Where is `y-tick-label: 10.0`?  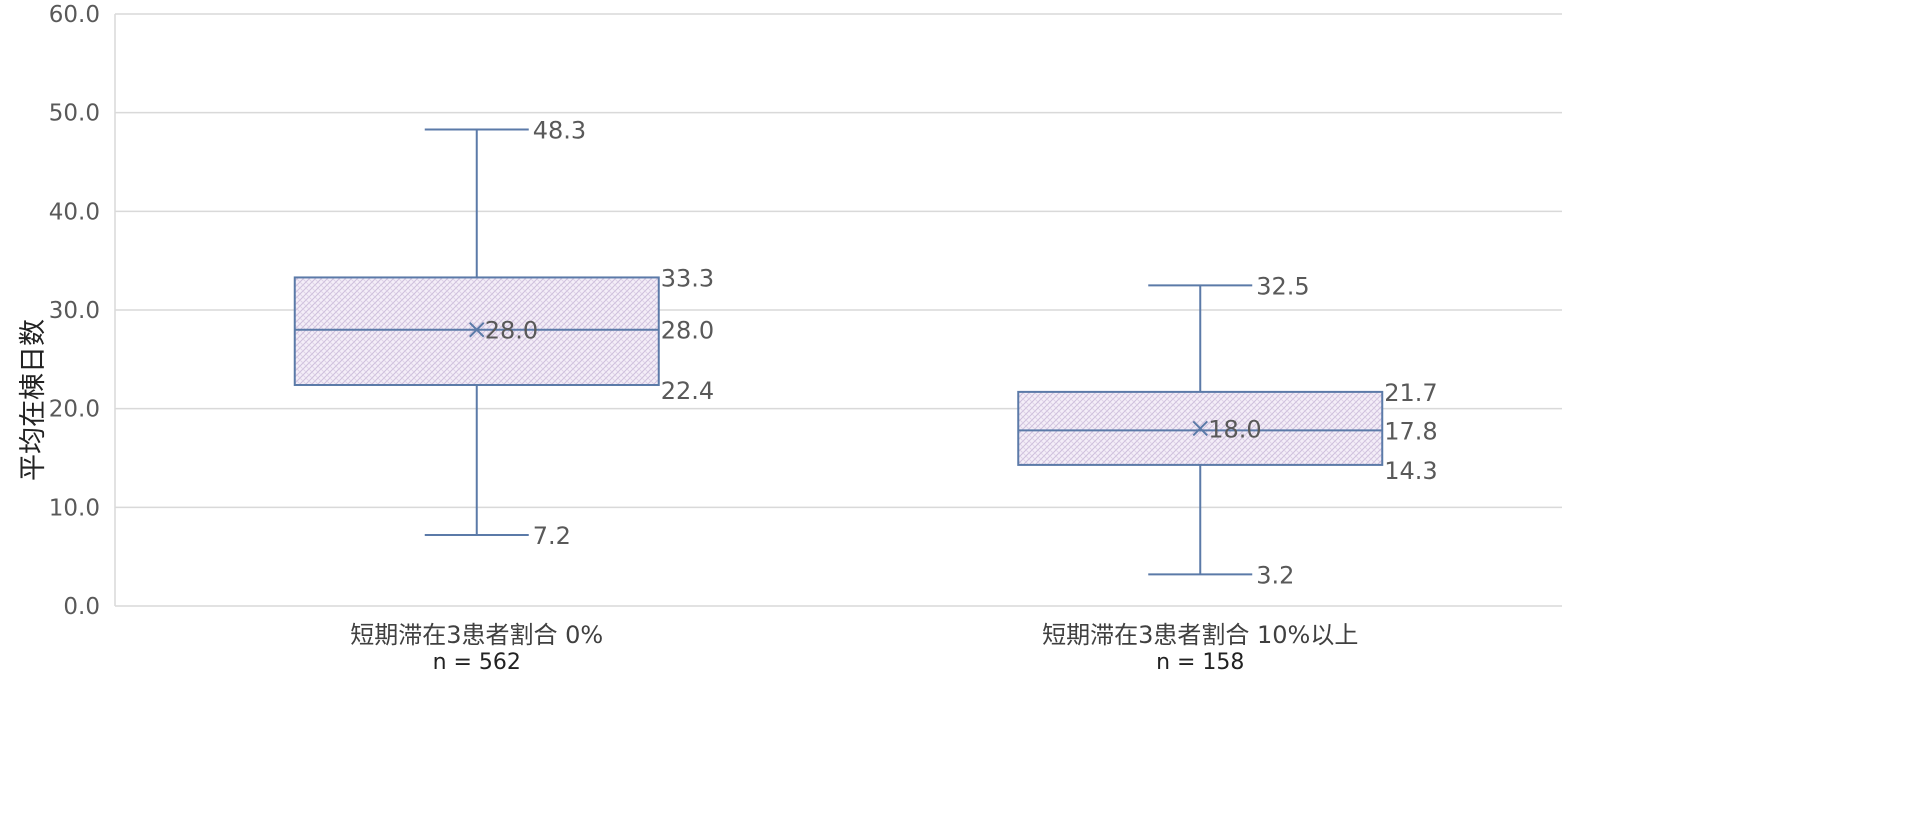
y-tick-label: 10.0 is located at coordinates (74, 508).